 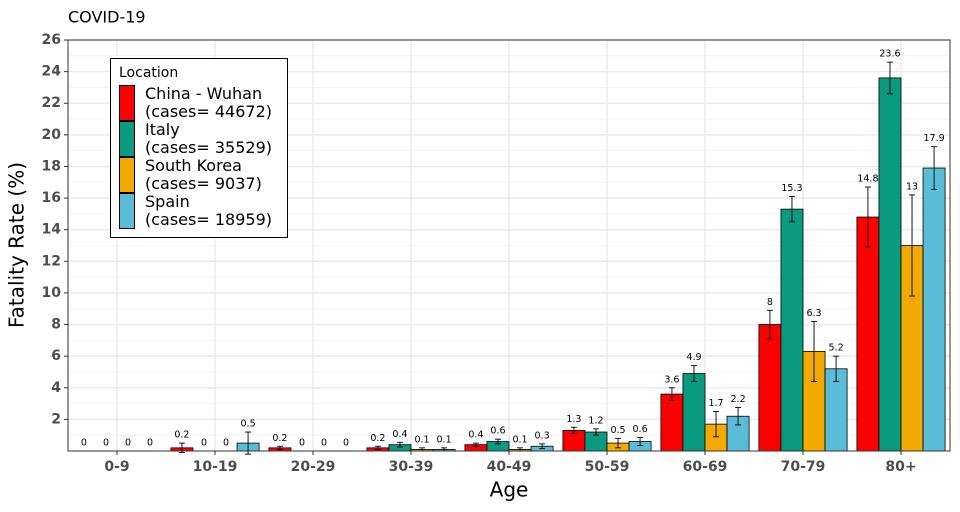 What do you see at coordinates (889, 54) in the screenshot?
I see `value-label: 23.6` at bounding box center [889, 54].